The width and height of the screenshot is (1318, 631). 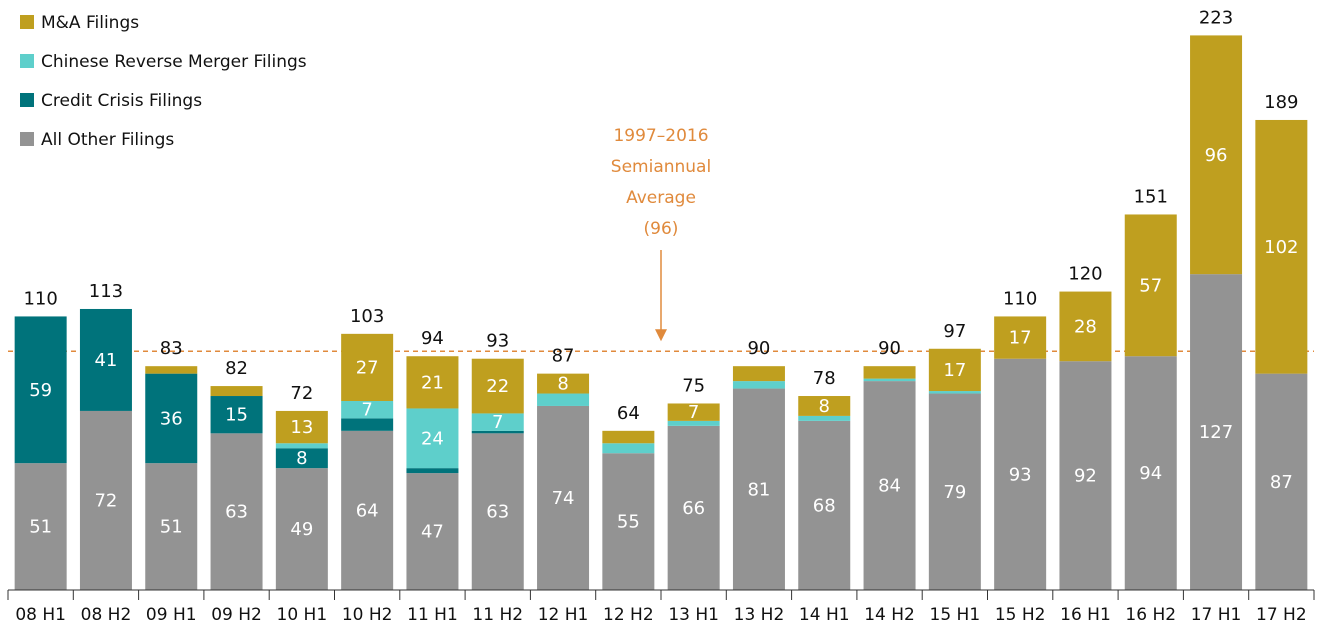 I want to click on total-label: 64, so click(x=628, y=413).